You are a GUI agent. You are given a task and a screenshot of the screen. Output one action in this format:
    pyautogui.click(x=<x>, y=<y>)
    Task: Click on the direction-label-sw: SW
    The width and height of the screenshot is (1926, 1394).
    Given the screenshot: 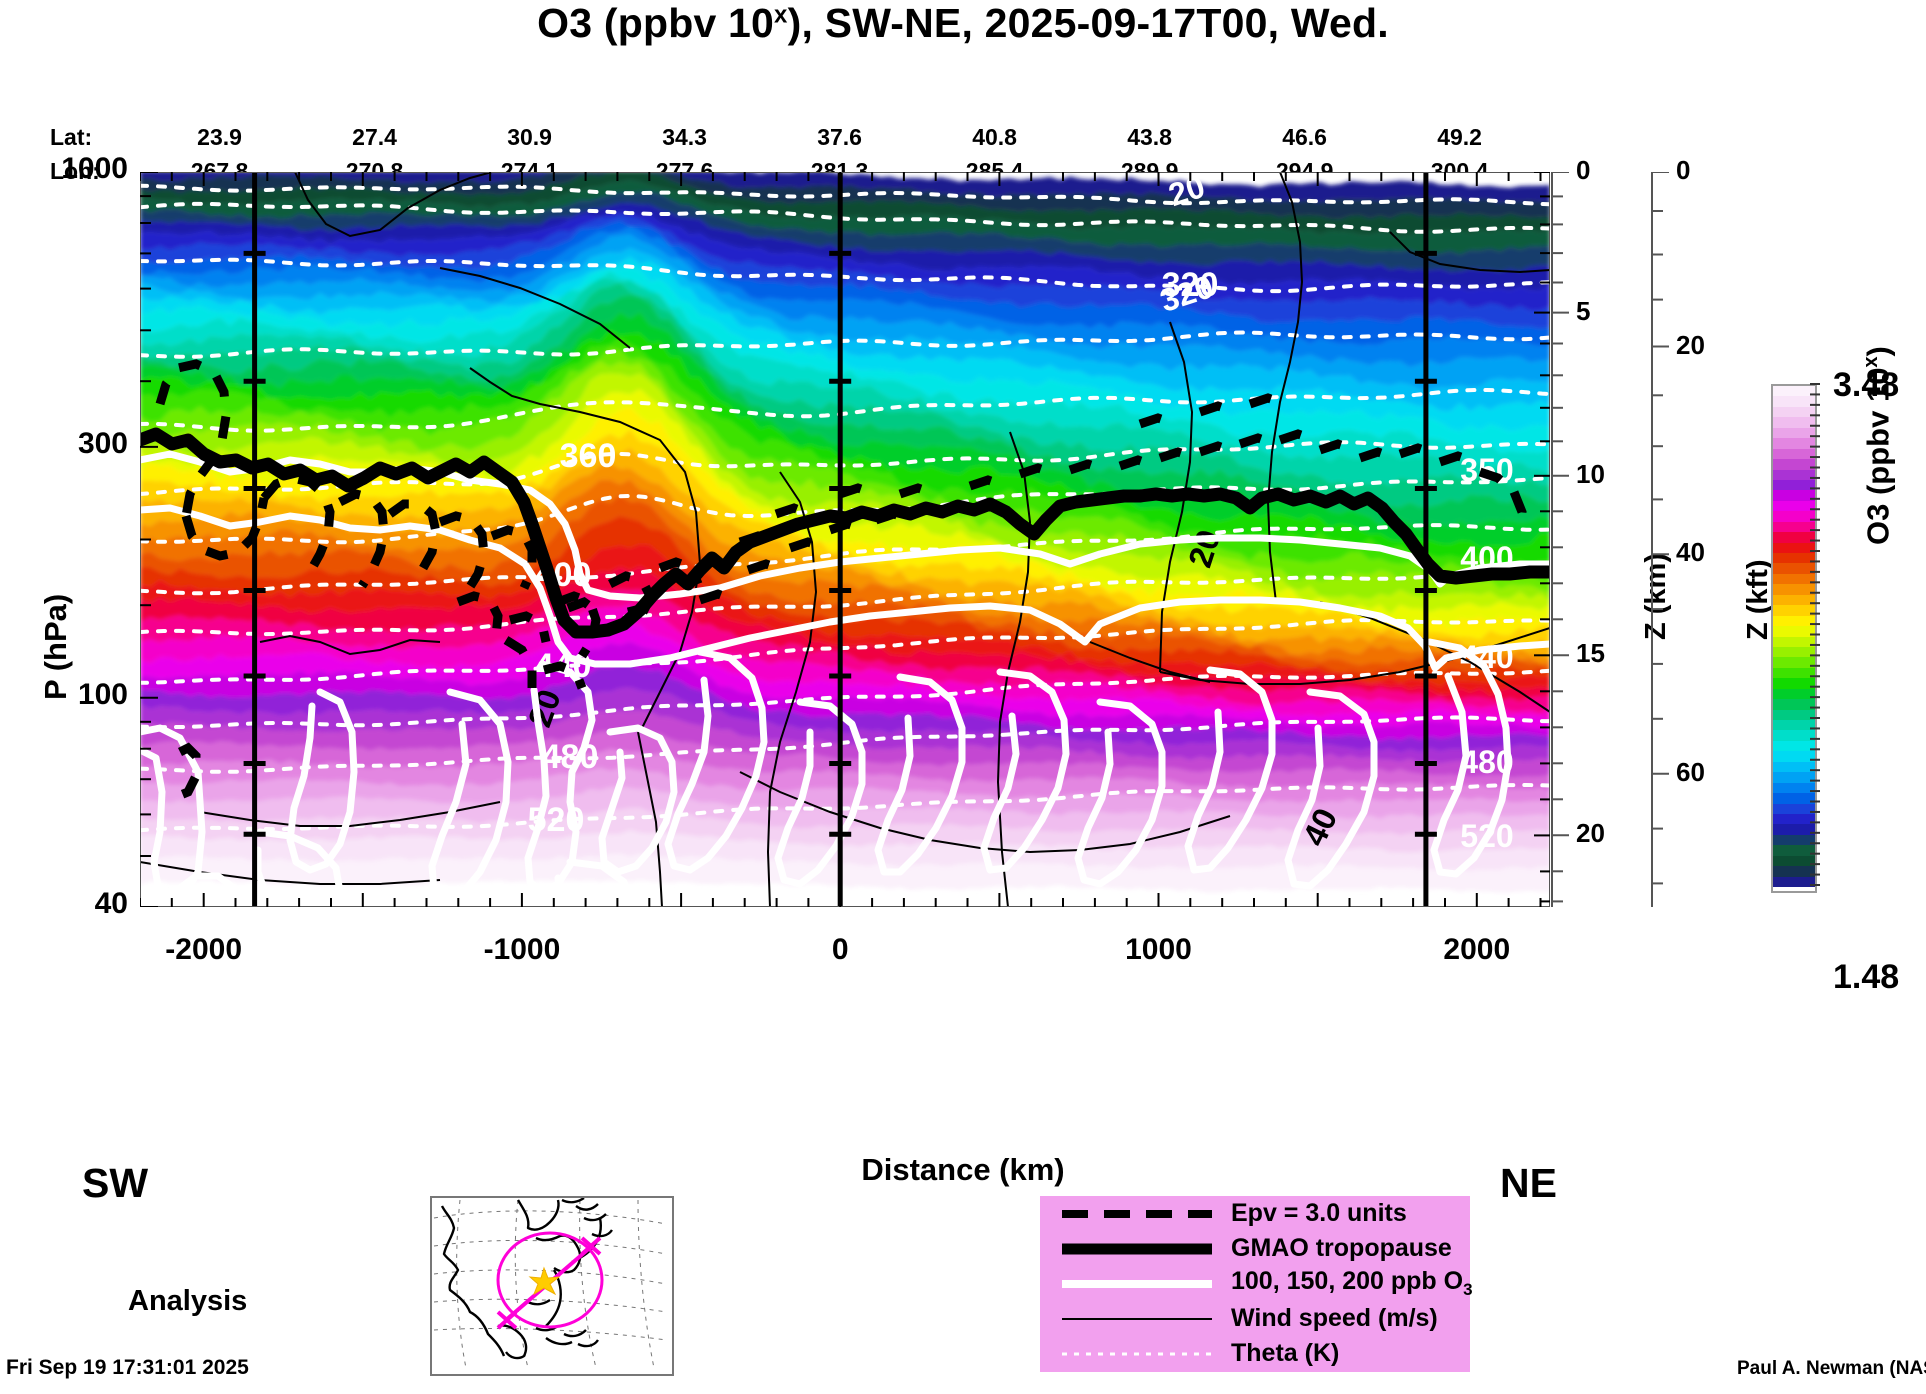 What is the action you would take?
    pyautogui.click(x=115, y=1183)
    